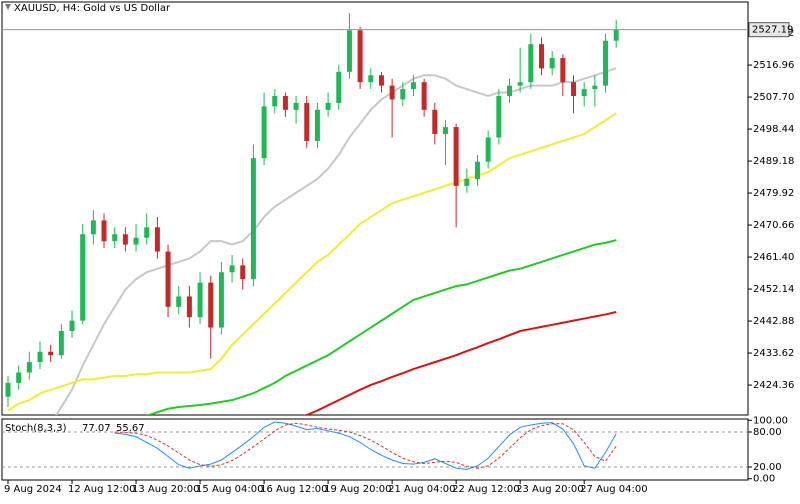  I want to click on y-tick-label: 2507.70, so click(773, 97).